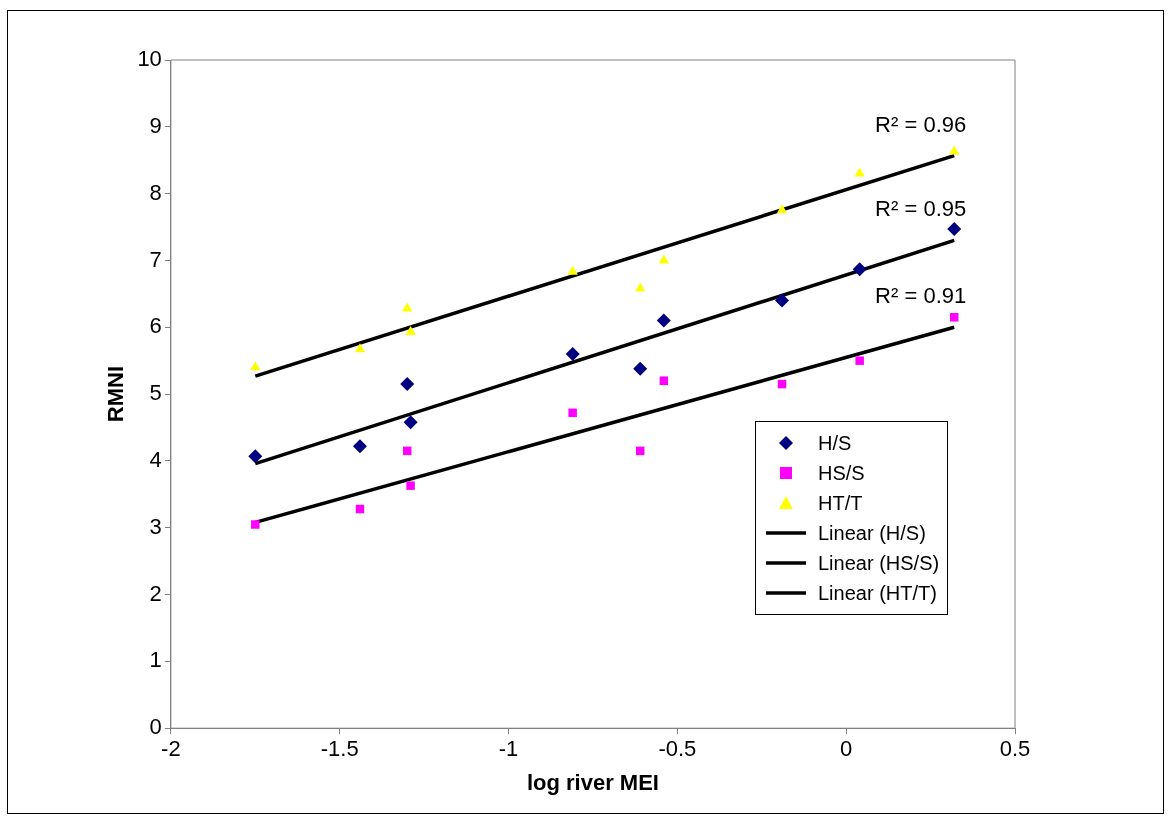 This screenshot has height=831, width=1175. I want to click on annotation: R² = 0.95, so click(921, 209).